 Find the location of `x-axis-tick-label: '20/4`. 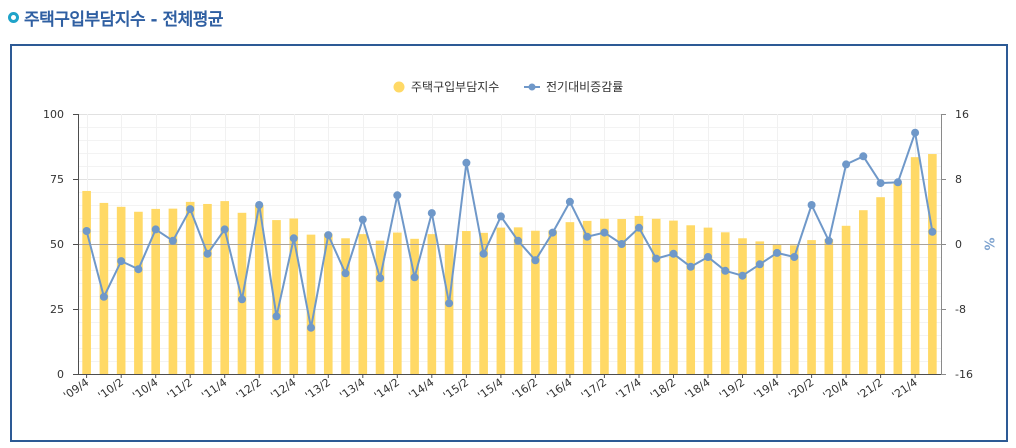

x-axis-tick-label: '20/4 is located at coordinates (836, 389).